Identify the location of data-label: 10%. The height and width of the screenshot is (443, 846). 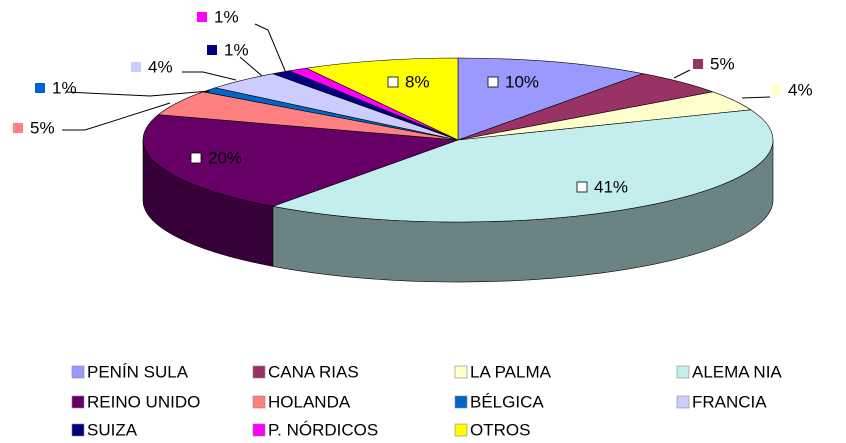
(522, 81).